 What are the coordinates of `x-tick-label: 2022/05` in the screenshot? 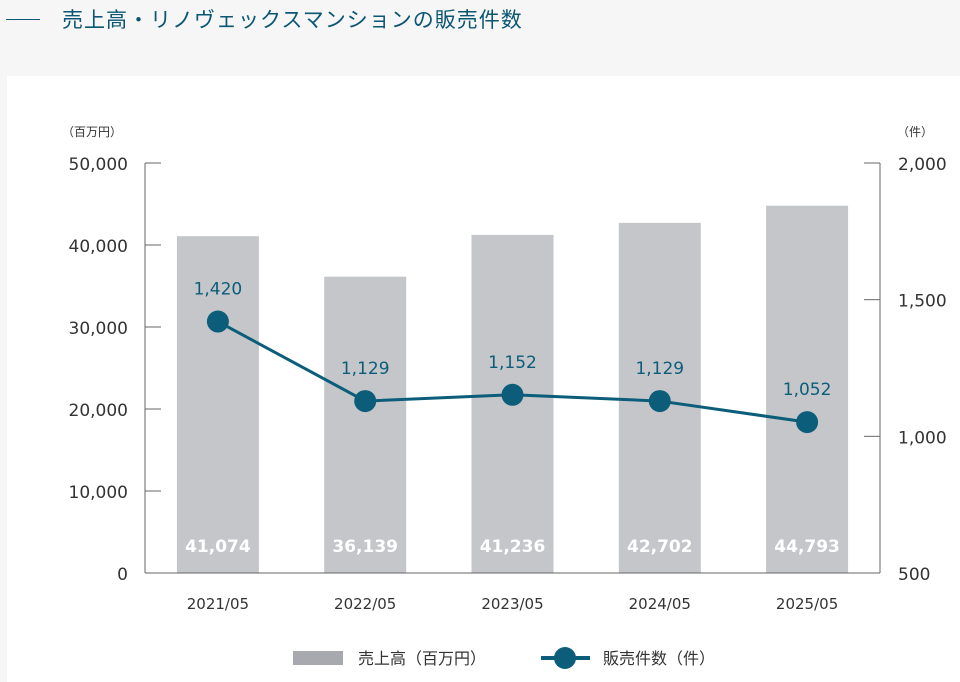 It's located at (365, 604).